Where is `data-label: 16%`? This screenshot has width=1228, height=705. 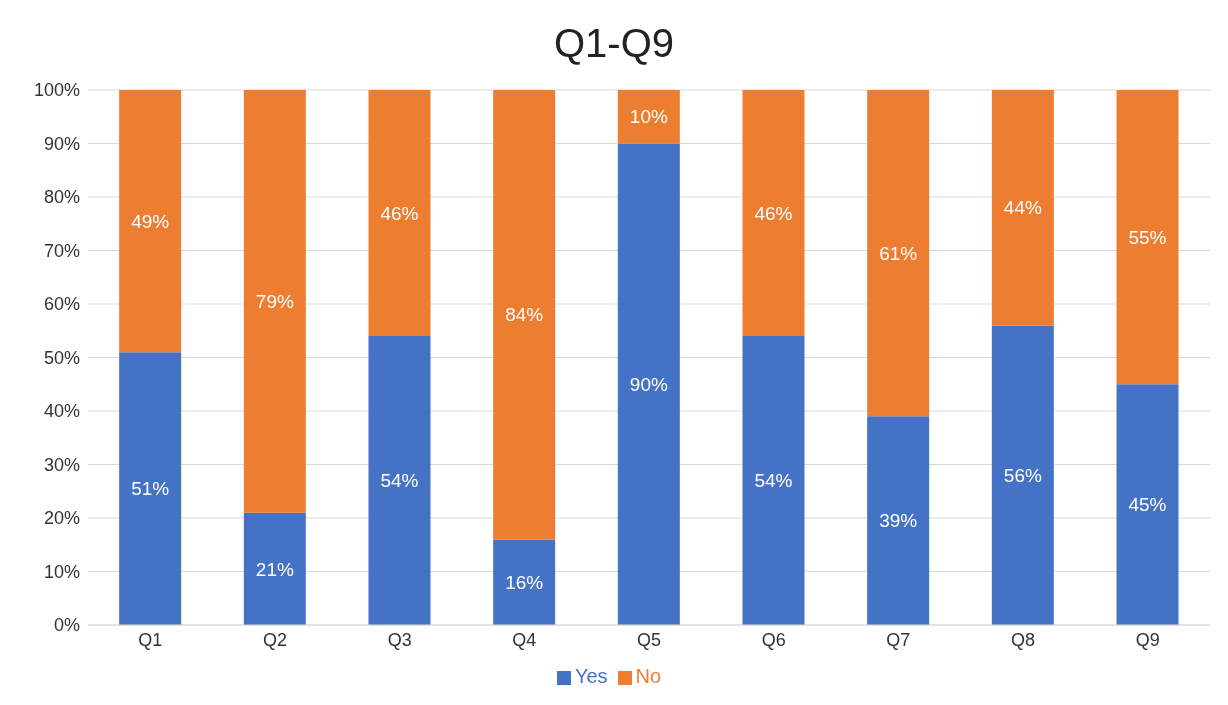 data-label: 16% is located at coordinates (524, 582).